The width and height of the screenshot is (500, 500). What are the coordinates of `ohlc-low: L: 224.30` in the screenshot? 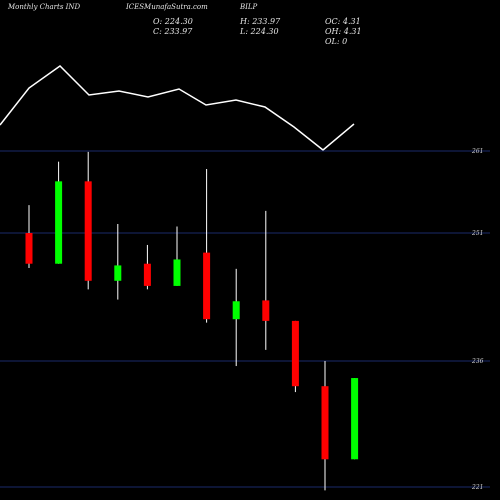 It's located at (259, 31).